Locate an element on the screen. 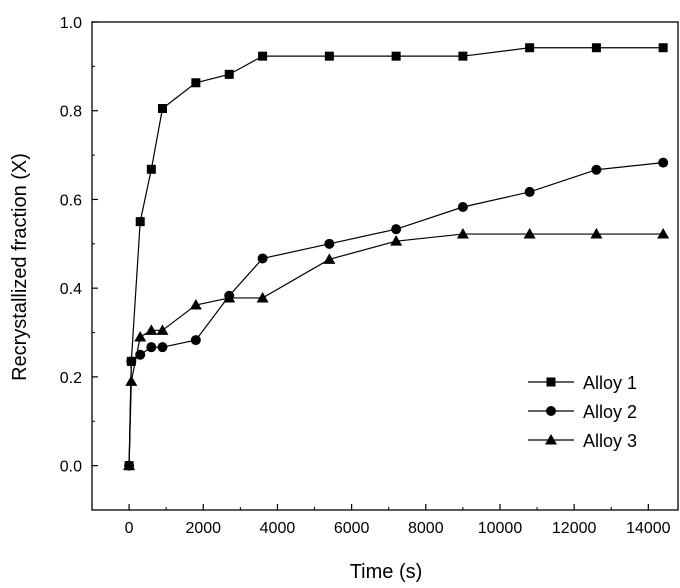 Image resolution: width=680 pixels, height=588 pixels. legend: Alloy 1 Alloy 2 Alloy 3 is located at coordinates (582, 412).